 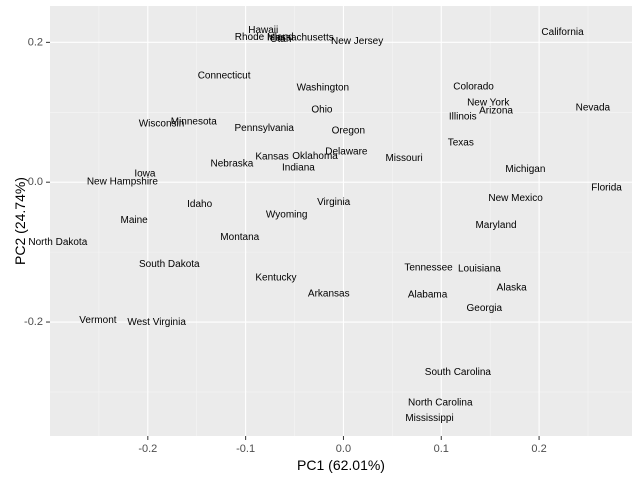 I want to click on point-label: New Jersey, so click(x=357, y=41).